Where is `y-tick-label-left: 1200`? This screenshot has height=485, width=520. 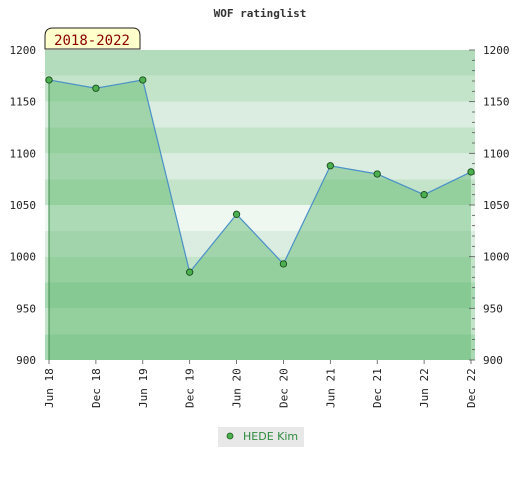
y-tick-label-left: 1200 is located at coordinates (23, 50).